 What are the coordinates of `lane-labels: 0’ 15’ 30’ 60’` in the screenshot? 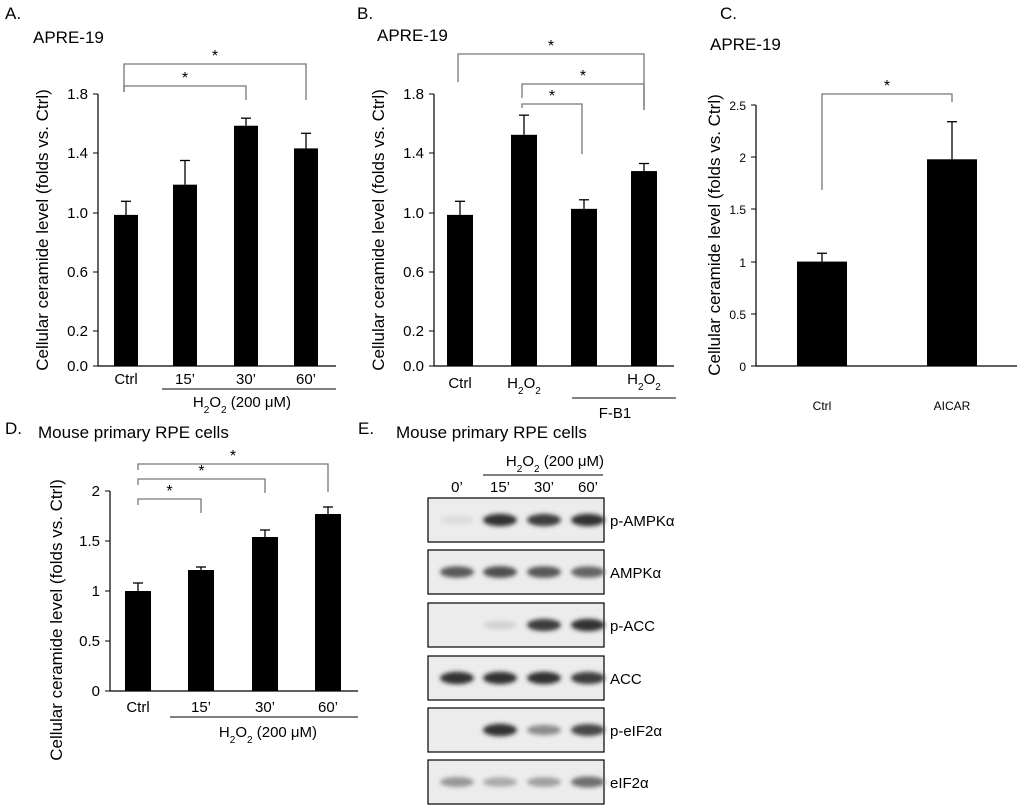 It's located at (524, 487).